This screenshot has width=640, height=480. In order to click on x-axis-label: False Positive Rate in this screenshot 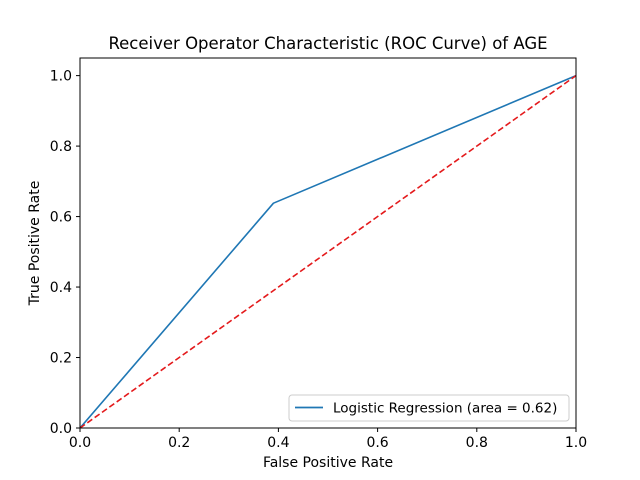, I will do `click(328, 463)`.